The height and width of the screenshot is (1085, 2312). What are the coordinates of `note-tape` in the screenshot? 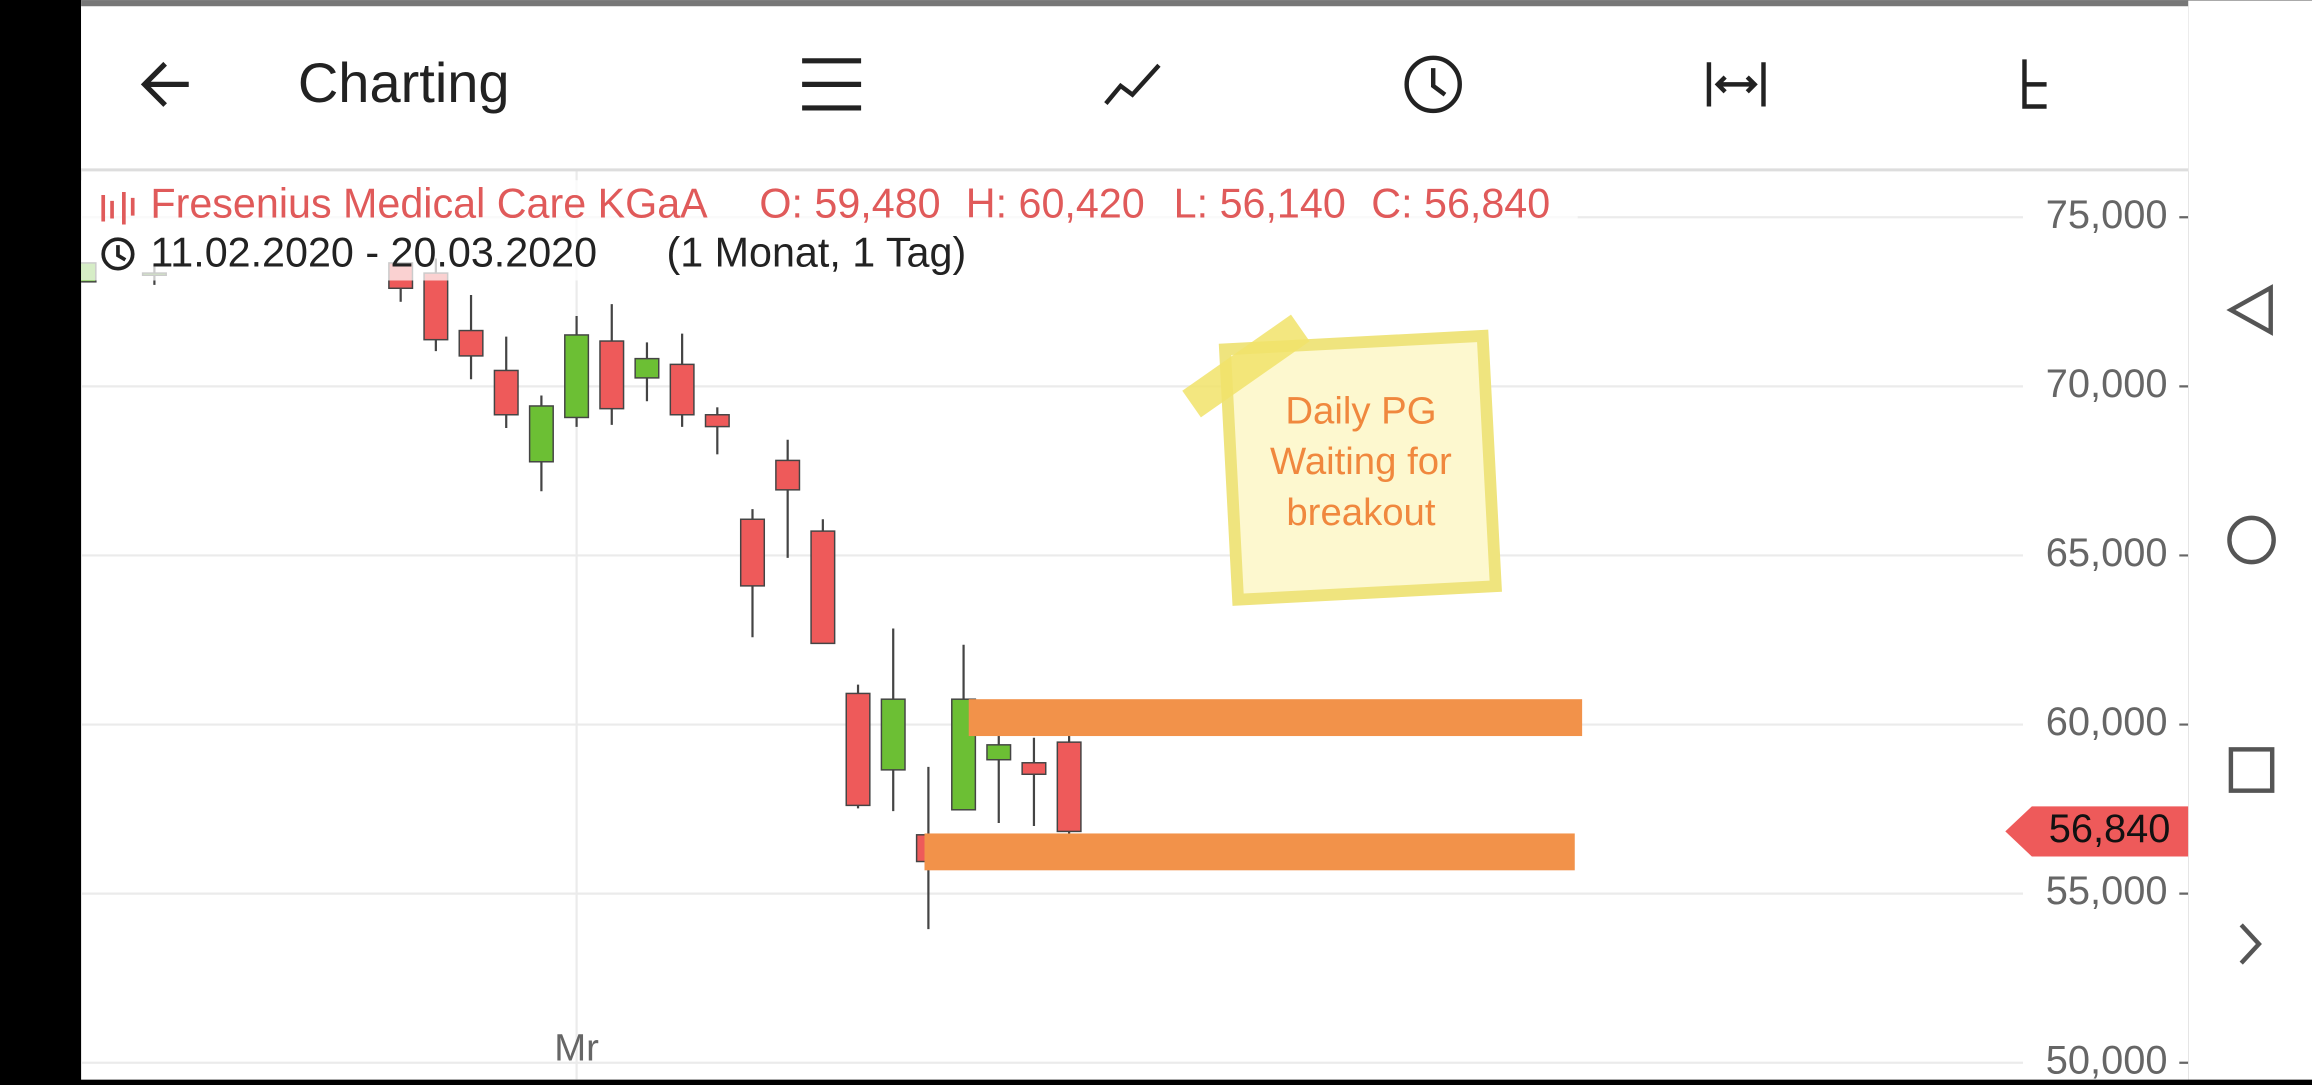 It's located at (1246, 366).